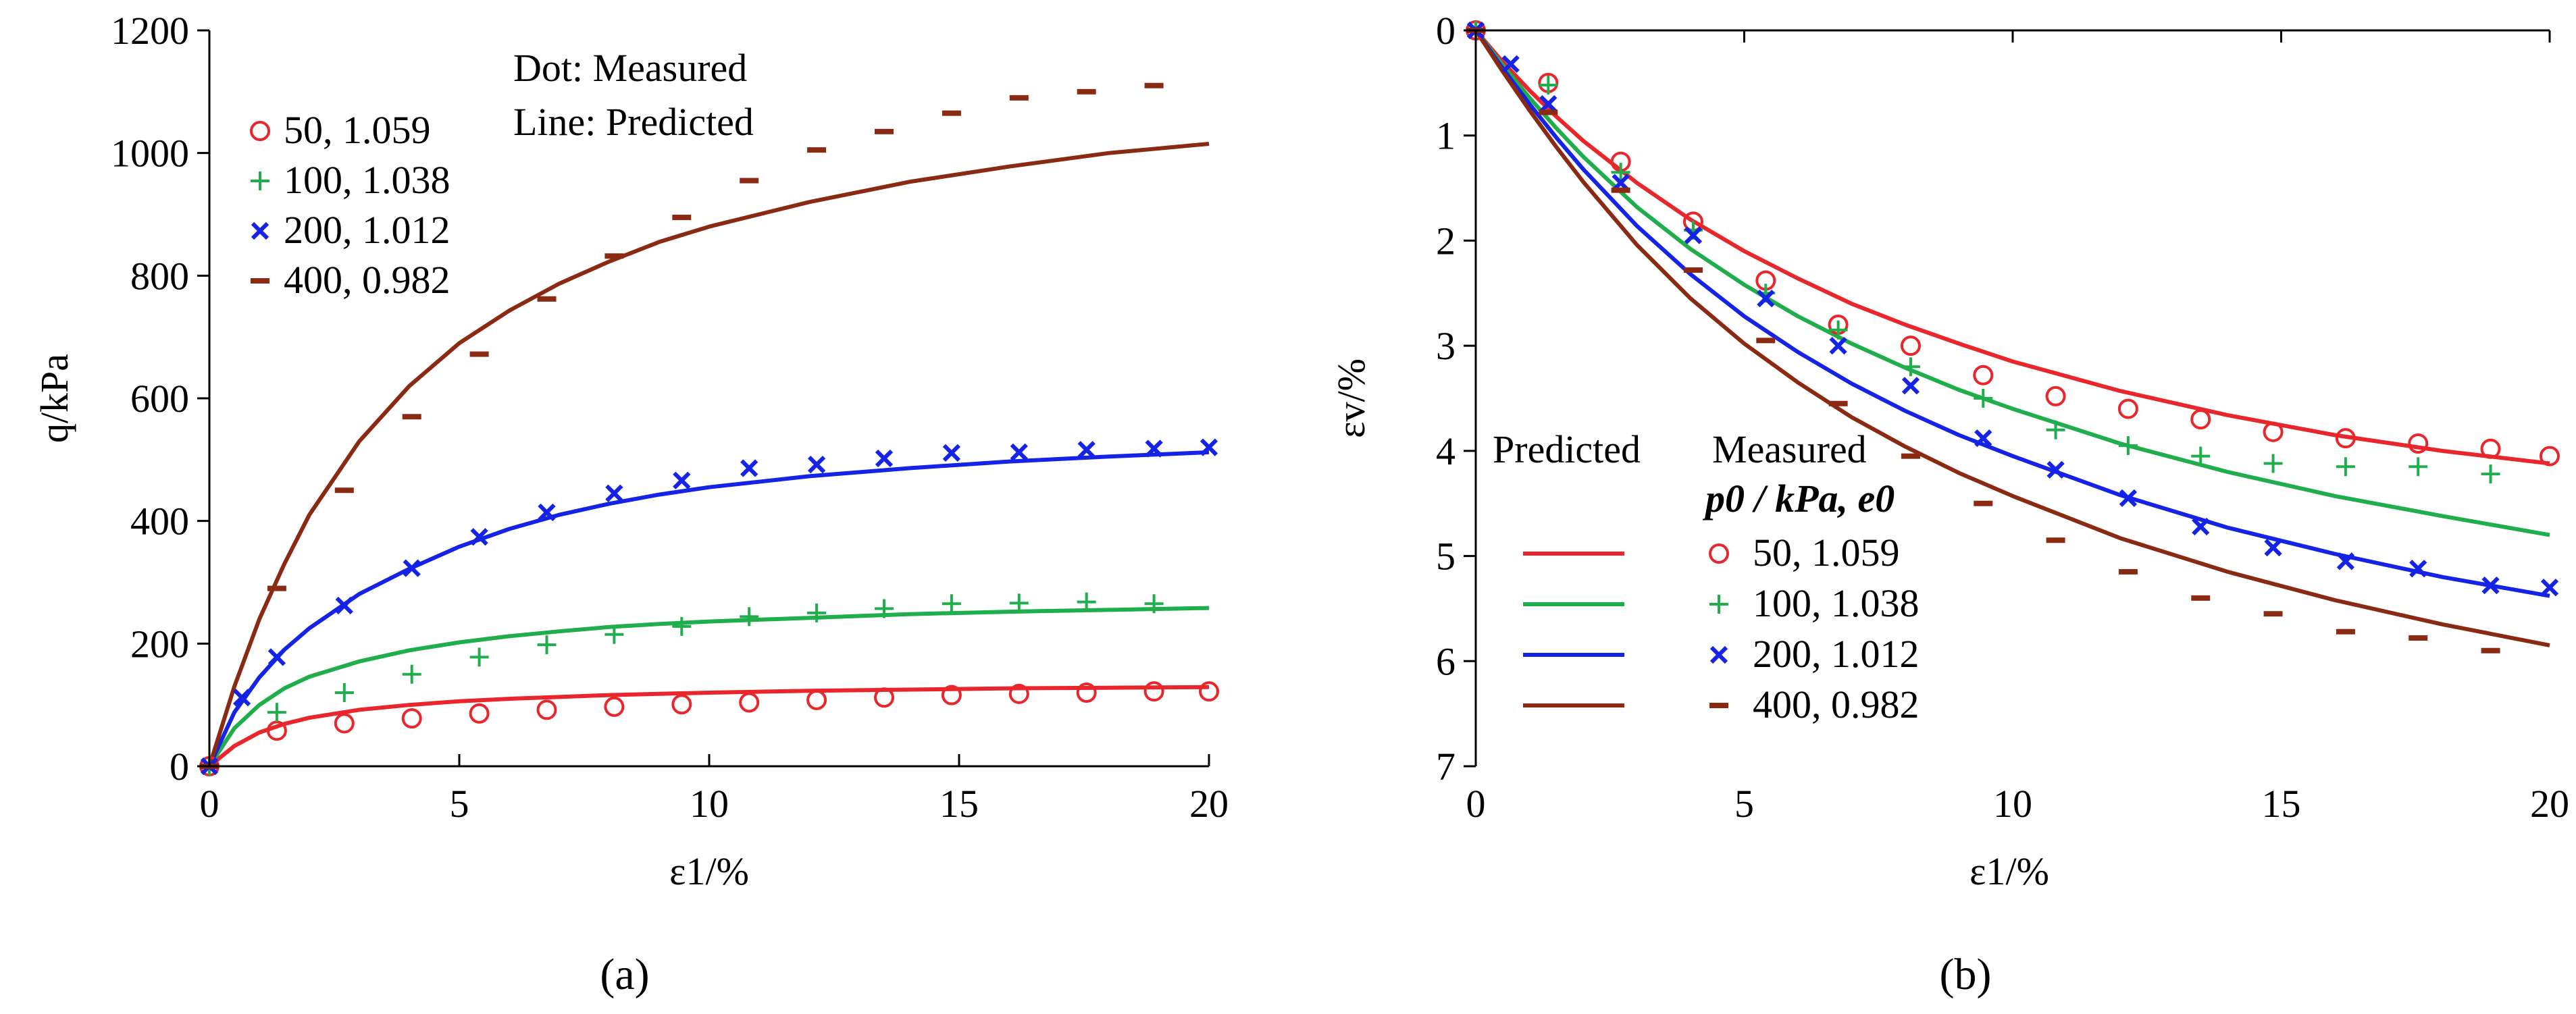 This screenshot has width=2576, height=1014. What do you see at coordinates (1836, 603) in the screenshot?
I see `panel-b-legend-label-100: 100, 1.038` at bounding box center [1836, 603].